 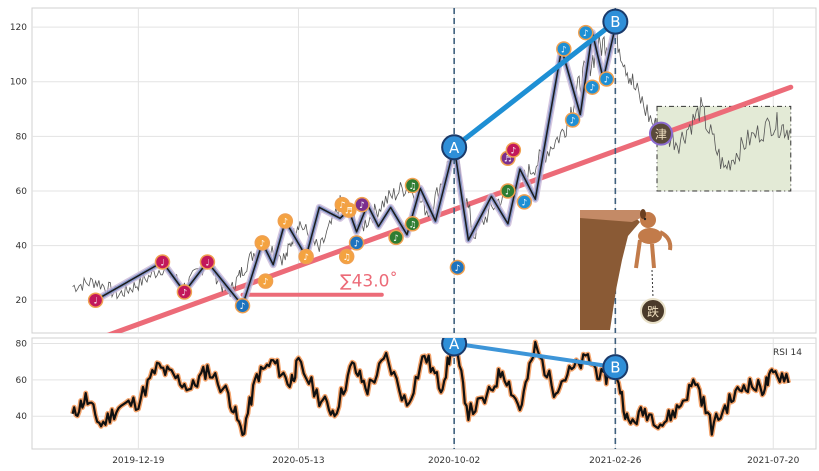 I want to click on hanging-rope, so click(x=652, y=284).